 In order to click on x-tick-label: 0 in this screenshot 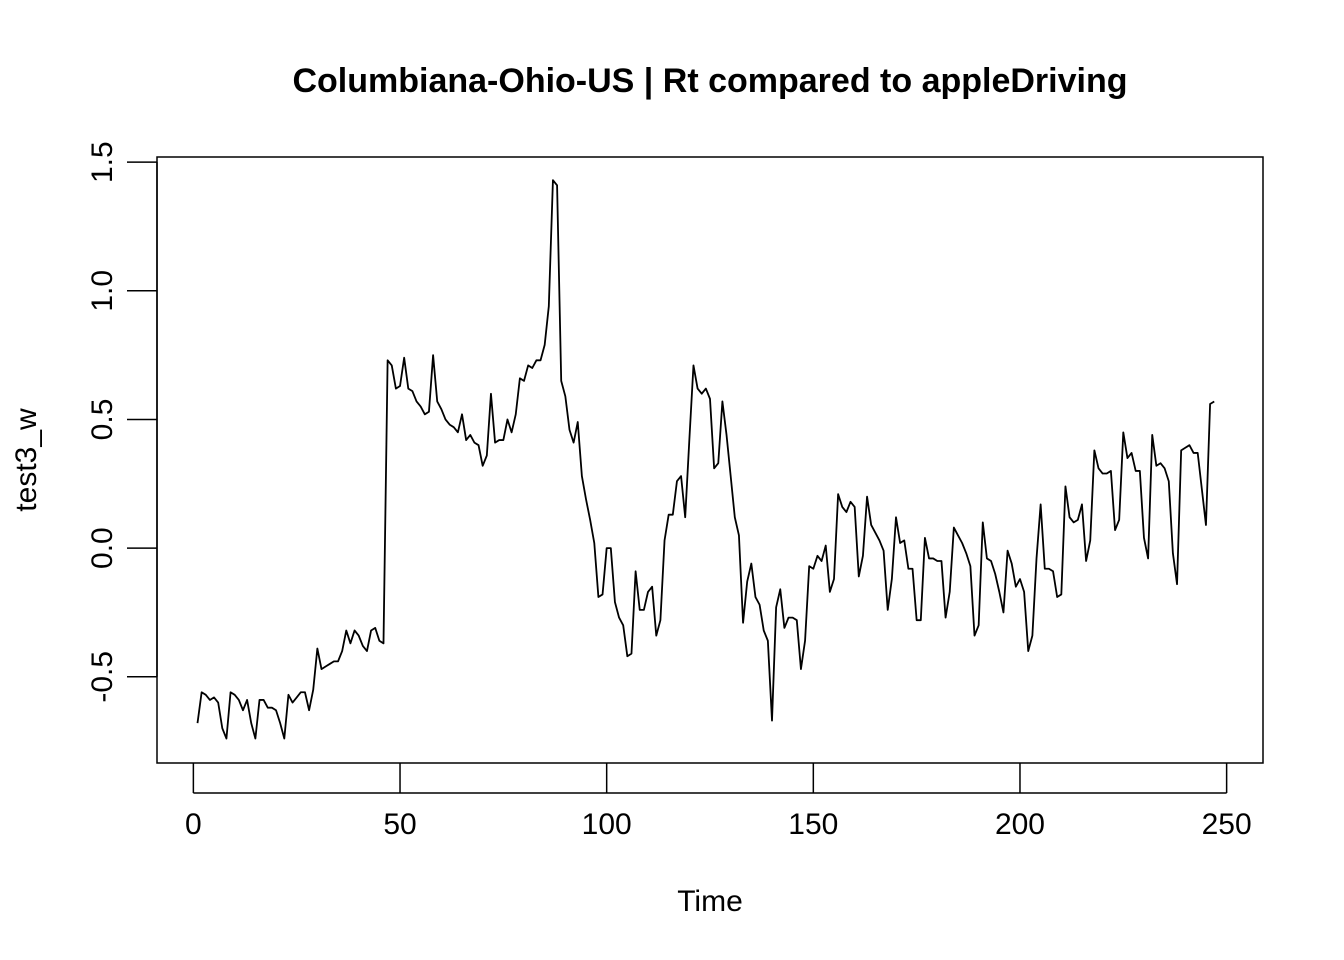, I will do `click(193, 824)`.